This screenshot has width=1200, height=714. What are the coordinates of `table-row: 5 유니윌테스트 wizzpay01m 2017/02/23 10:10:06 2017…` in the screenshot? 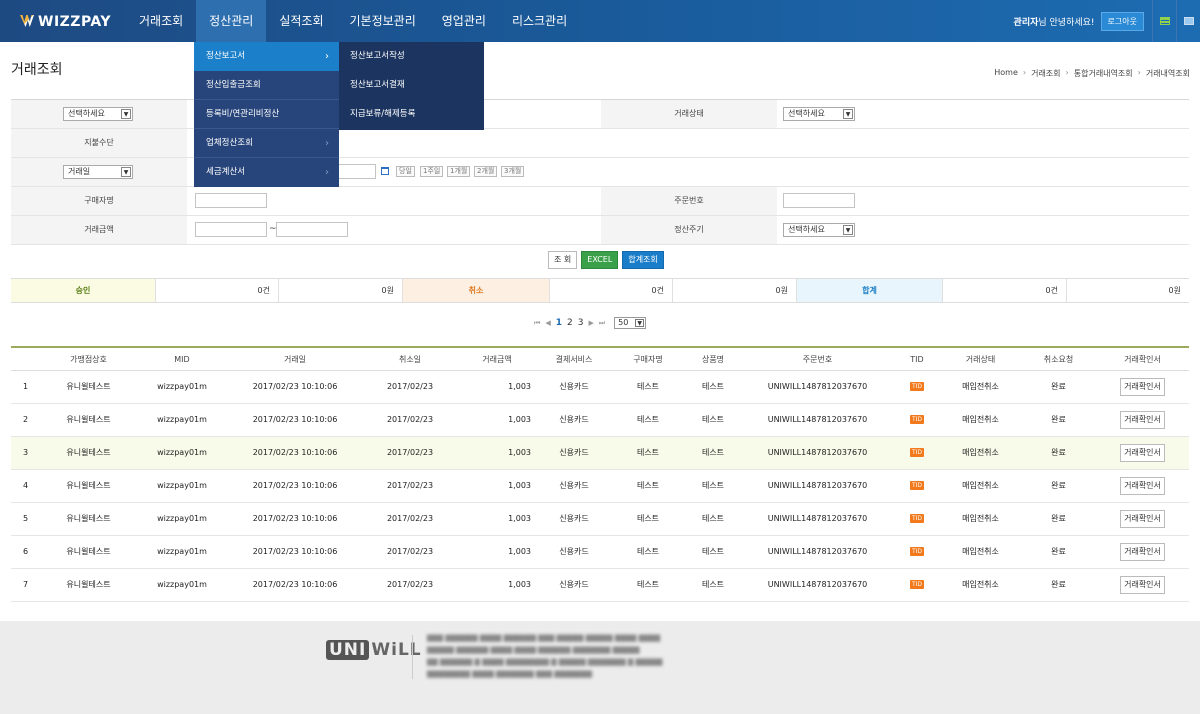 It's located at (600, 519).